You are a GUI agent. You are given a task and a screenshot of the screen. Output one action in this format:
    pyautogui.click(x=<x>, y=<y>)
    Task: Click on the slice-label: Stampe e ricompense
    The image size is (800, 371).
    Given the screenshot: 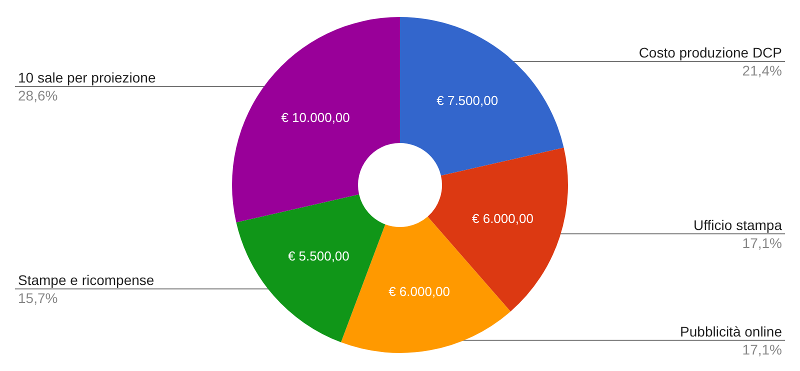 What is the action you would take?
    pyautogui.click(x=86, y=280)
    